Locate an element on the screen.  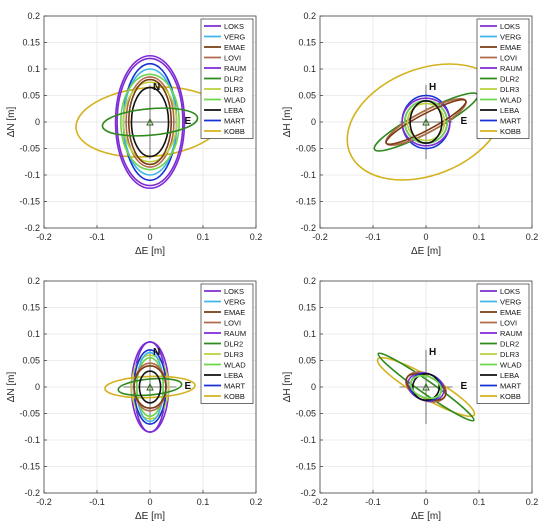
y-tick-label: -0.1 is located at coordinates (32, 175).